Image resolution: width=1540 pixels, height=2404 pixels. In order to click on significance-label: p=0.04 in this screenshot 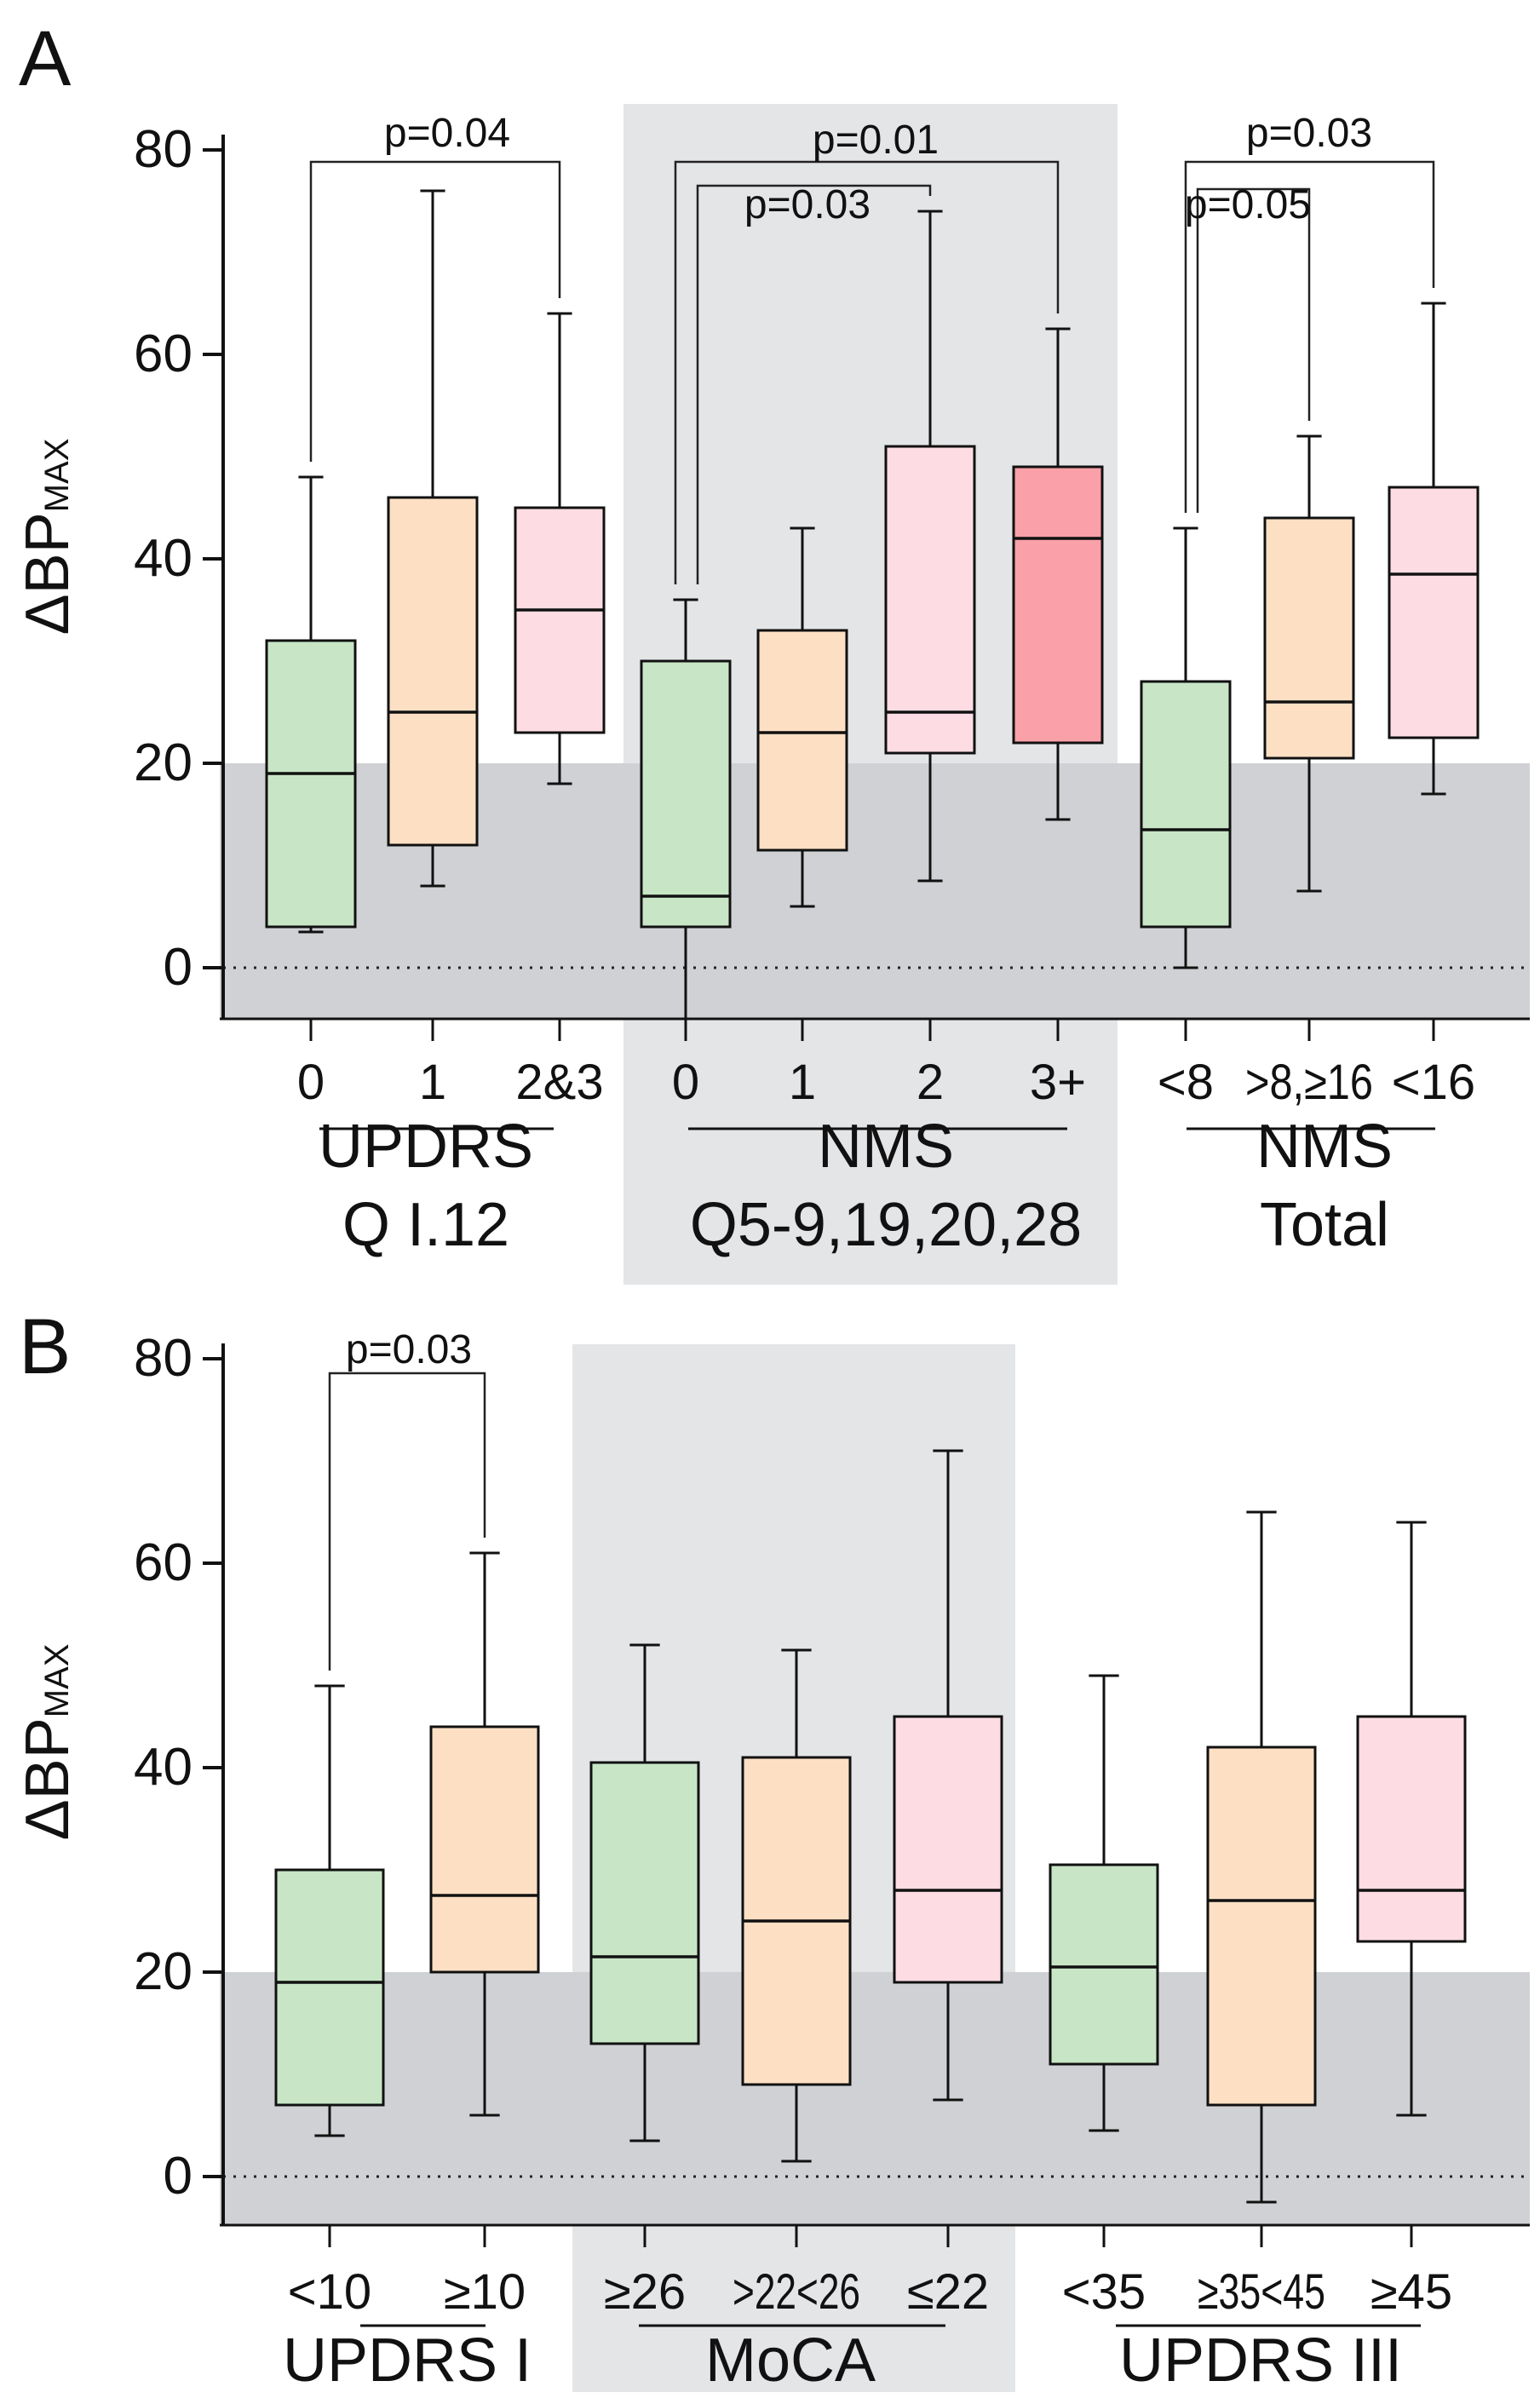, I will do `click(447, 133)`.